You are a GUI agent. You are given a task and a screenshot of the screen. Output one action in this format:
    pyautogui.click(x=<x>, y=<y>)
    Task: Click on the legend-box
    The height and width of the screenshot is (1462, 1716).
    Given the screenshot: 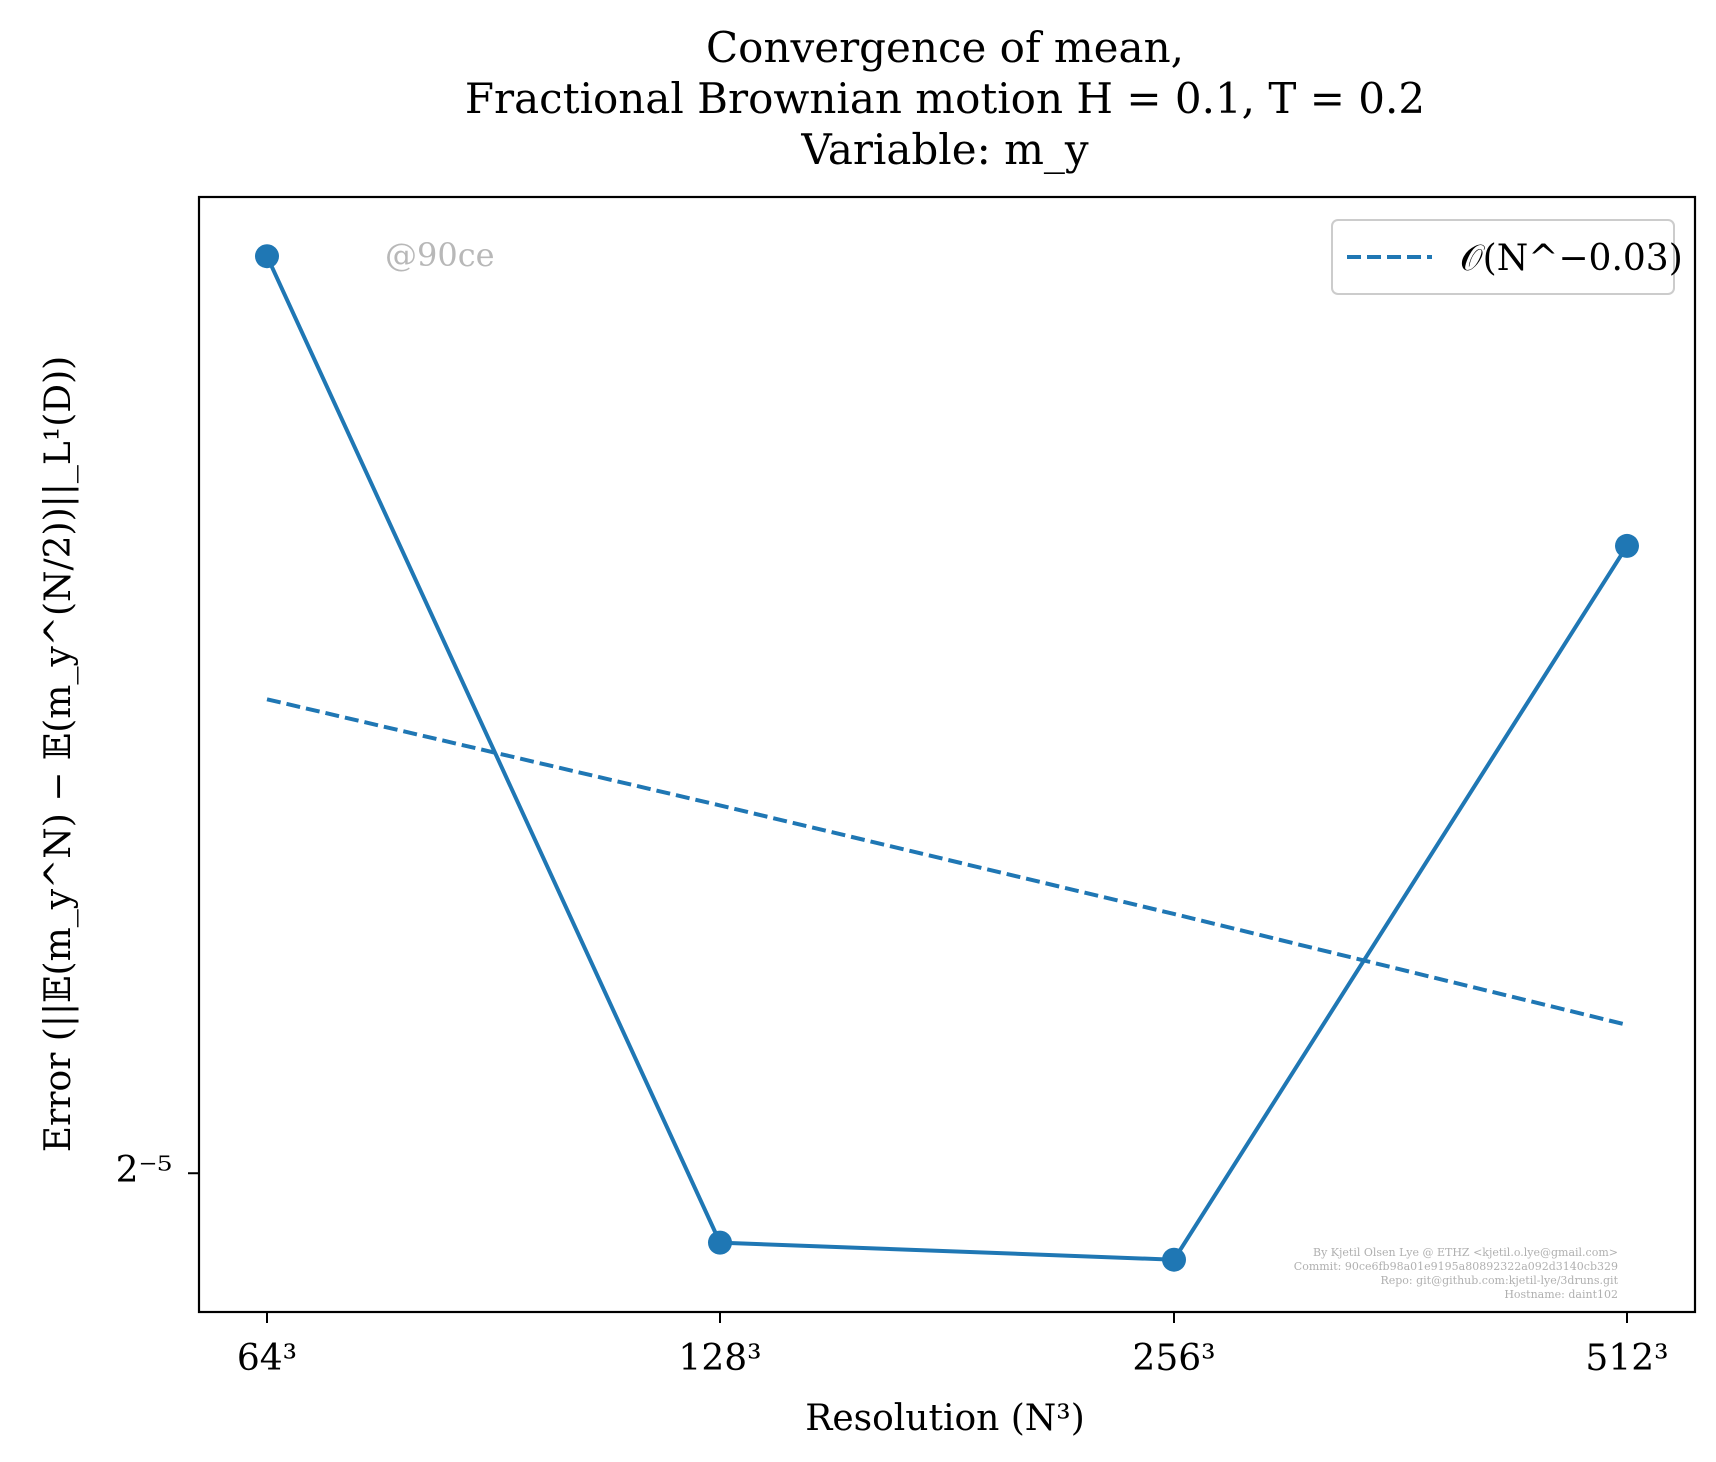 What is the action you would take?
    pyautogui.click(x=1503, y=257)
    